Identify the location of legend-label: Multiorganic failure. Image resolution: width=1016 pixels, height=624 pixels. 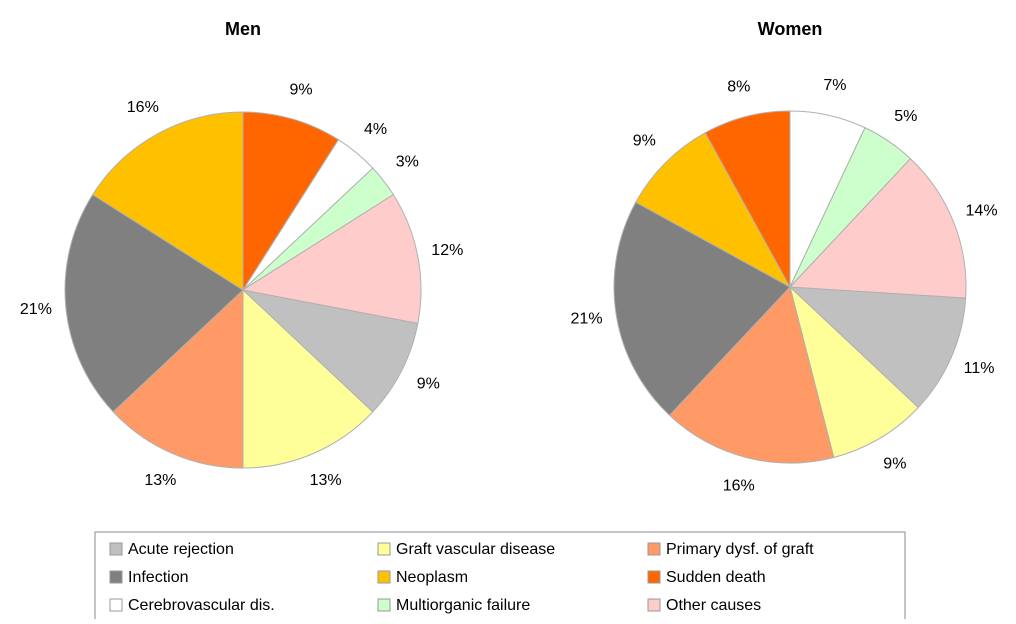
(463, 605).